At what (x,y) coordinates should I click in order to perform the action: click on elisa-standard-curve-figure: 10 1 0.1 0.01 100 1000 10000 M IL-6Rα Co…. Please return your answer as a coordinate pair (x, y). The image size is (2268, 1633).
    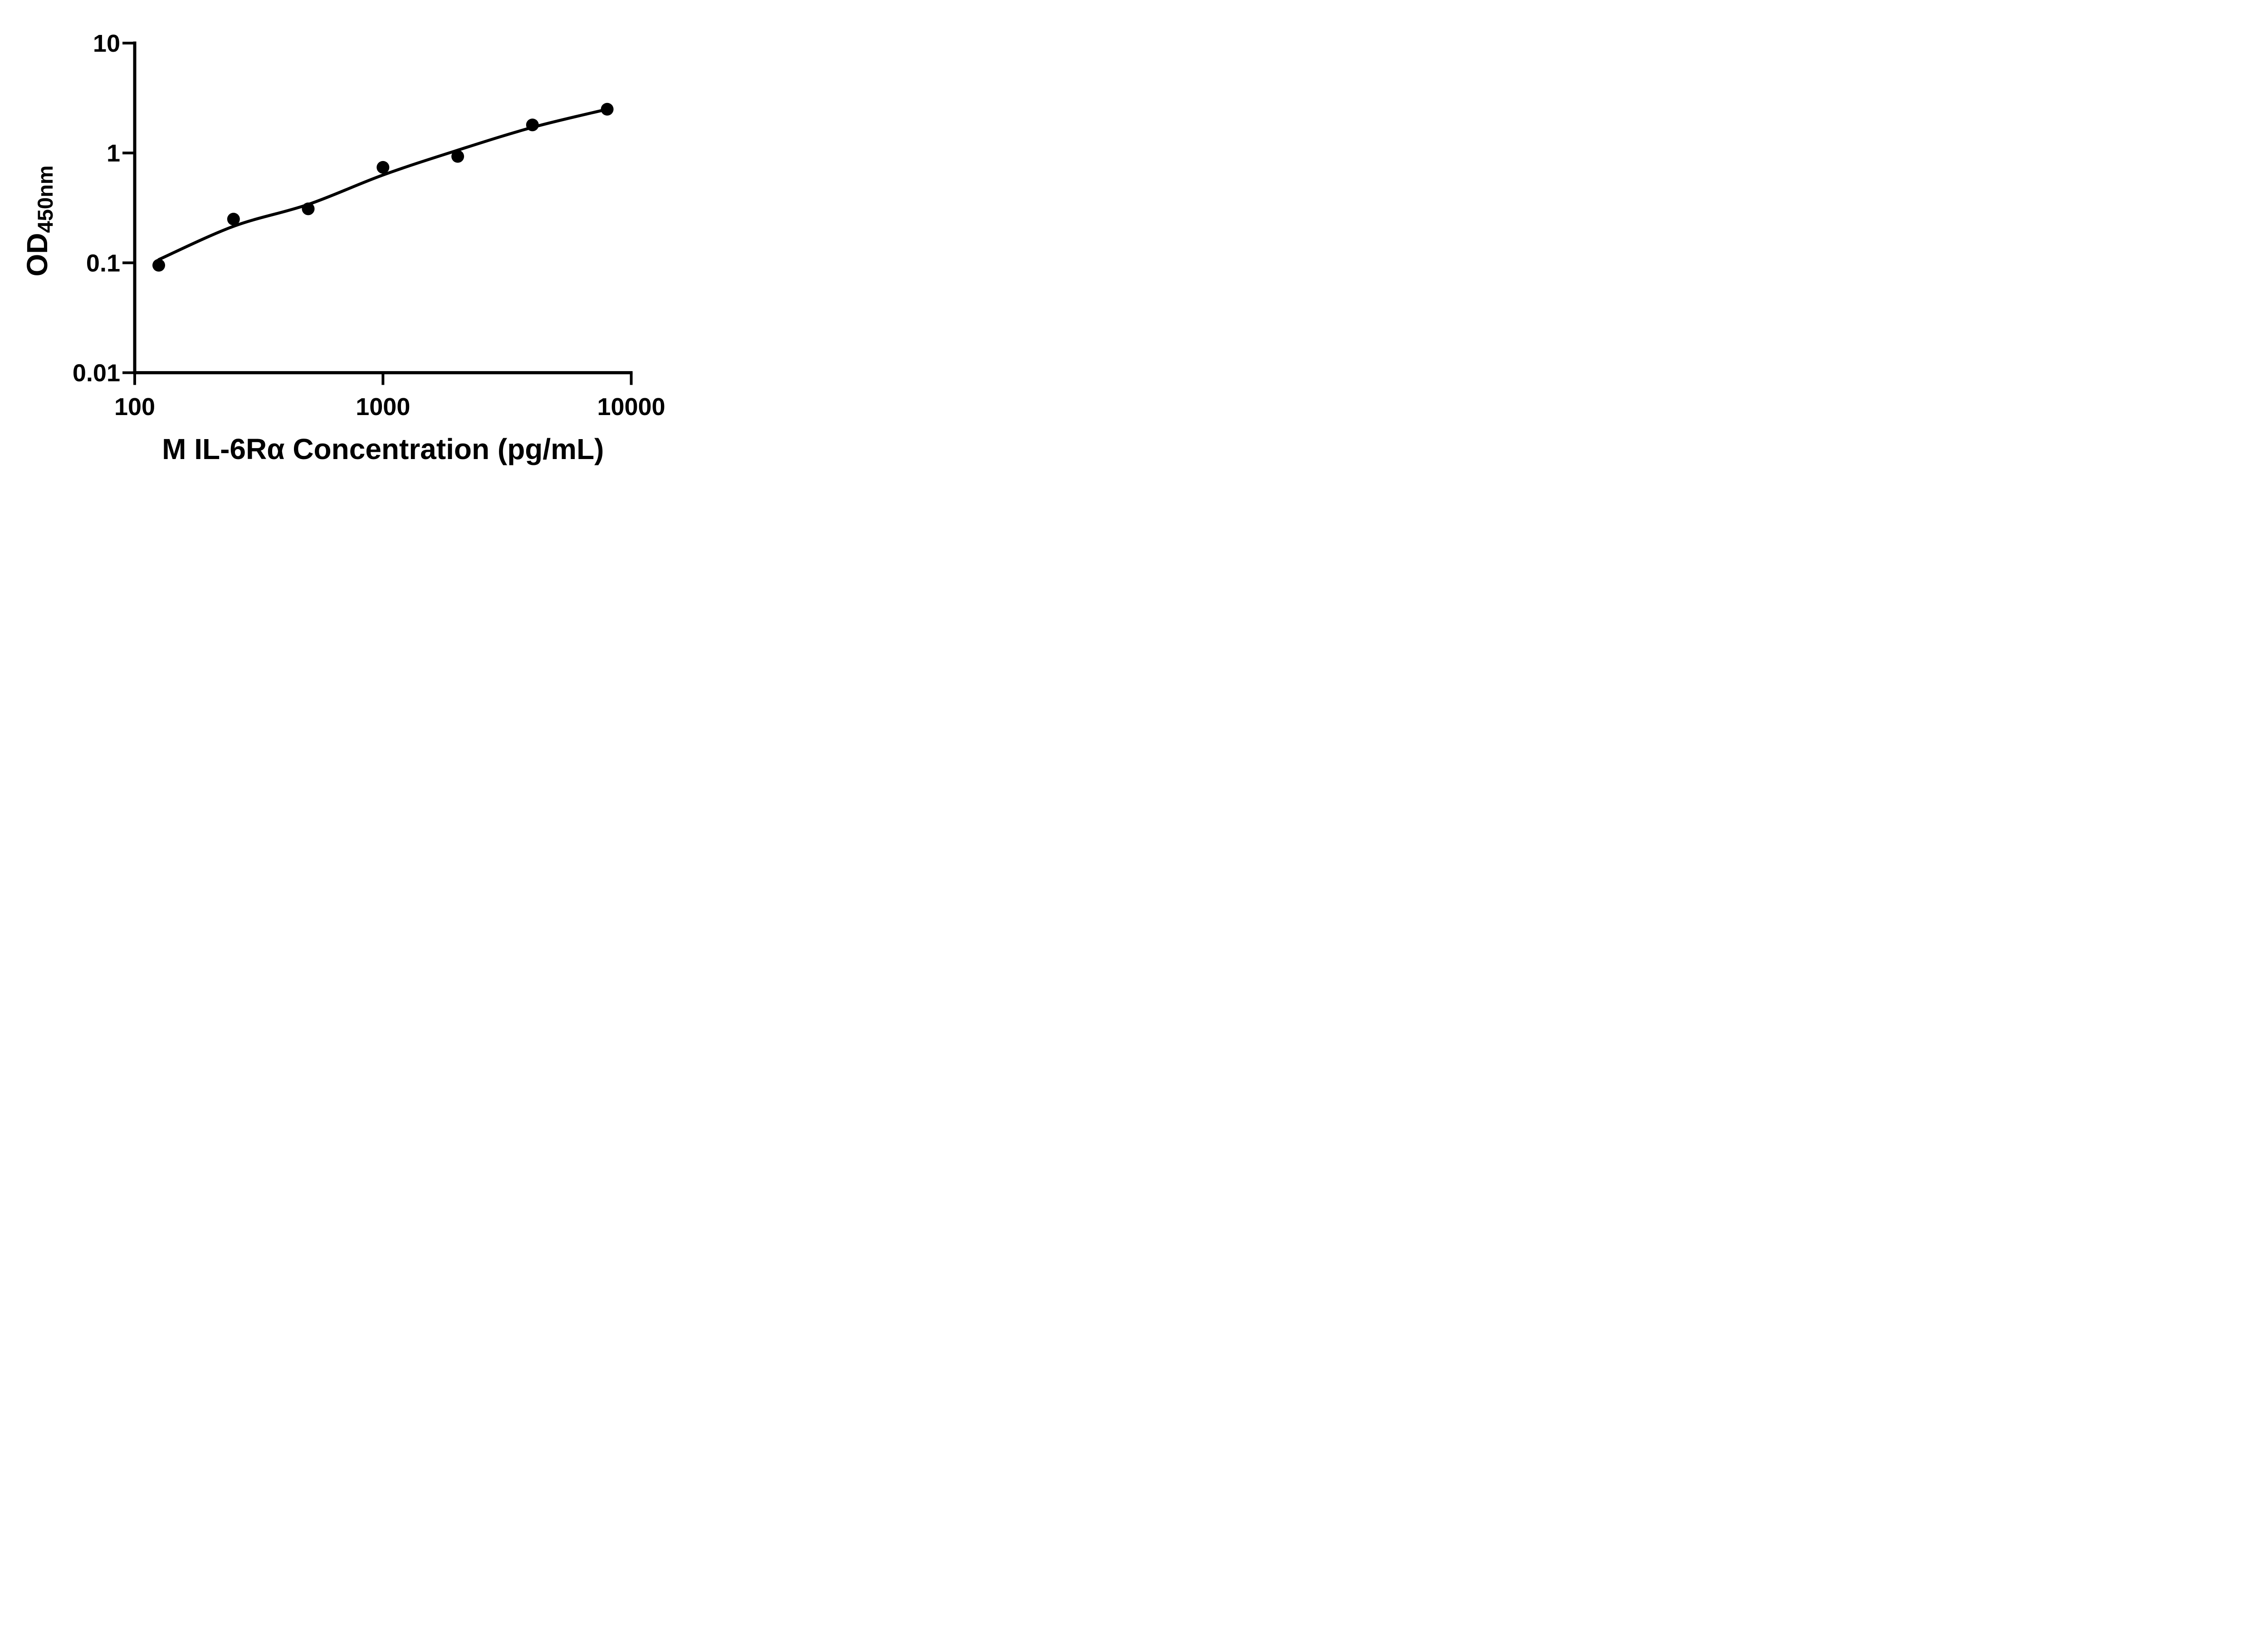
    Looking at the image, I should click on (350, 245).